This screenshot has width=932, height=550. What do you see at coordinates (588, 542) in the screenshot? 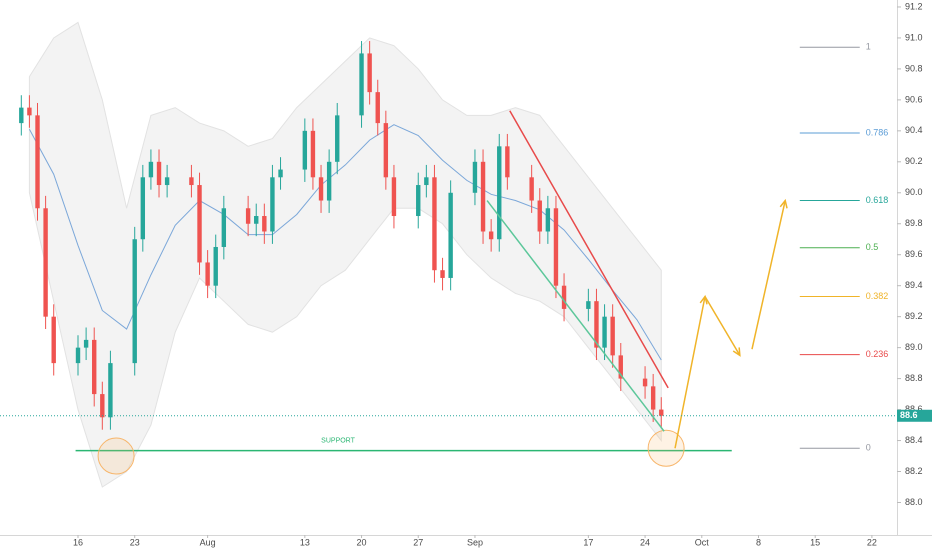
I see `x-tick-label: 17` at bounding box center [588, 542].